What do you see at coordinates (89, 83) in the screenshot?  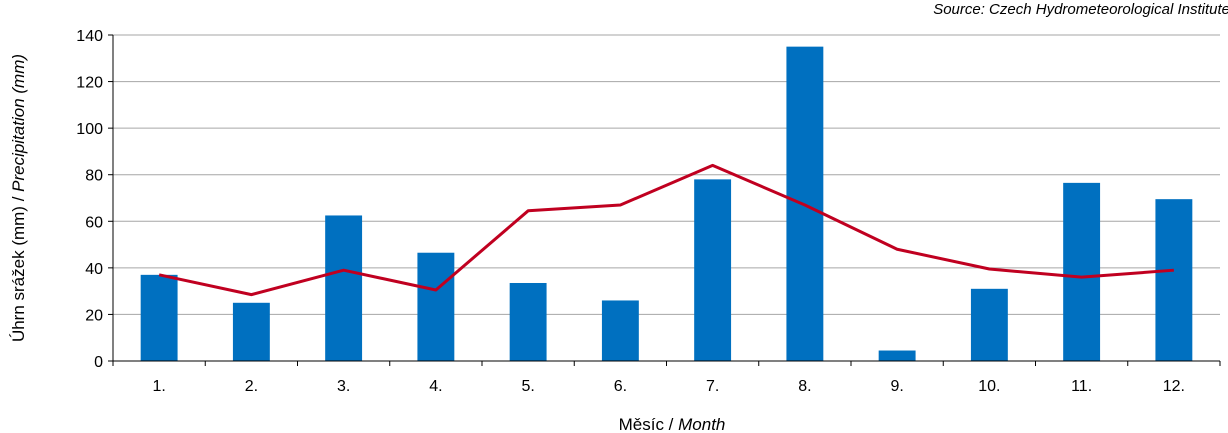 I see `y-tick-label-120: 120` at bounding box center [89, 83].